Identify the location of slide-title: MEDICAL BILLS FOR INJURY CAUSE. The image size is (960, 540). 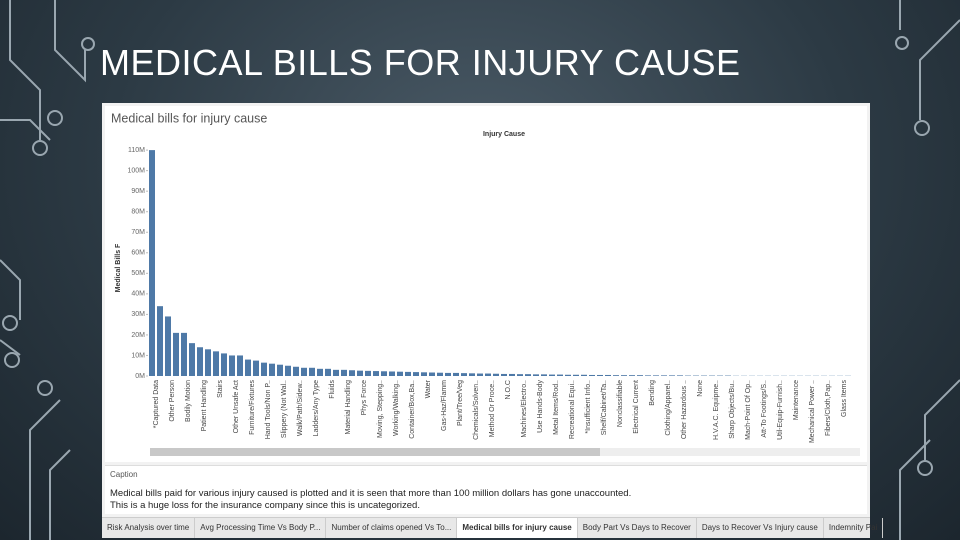
(420, 62).